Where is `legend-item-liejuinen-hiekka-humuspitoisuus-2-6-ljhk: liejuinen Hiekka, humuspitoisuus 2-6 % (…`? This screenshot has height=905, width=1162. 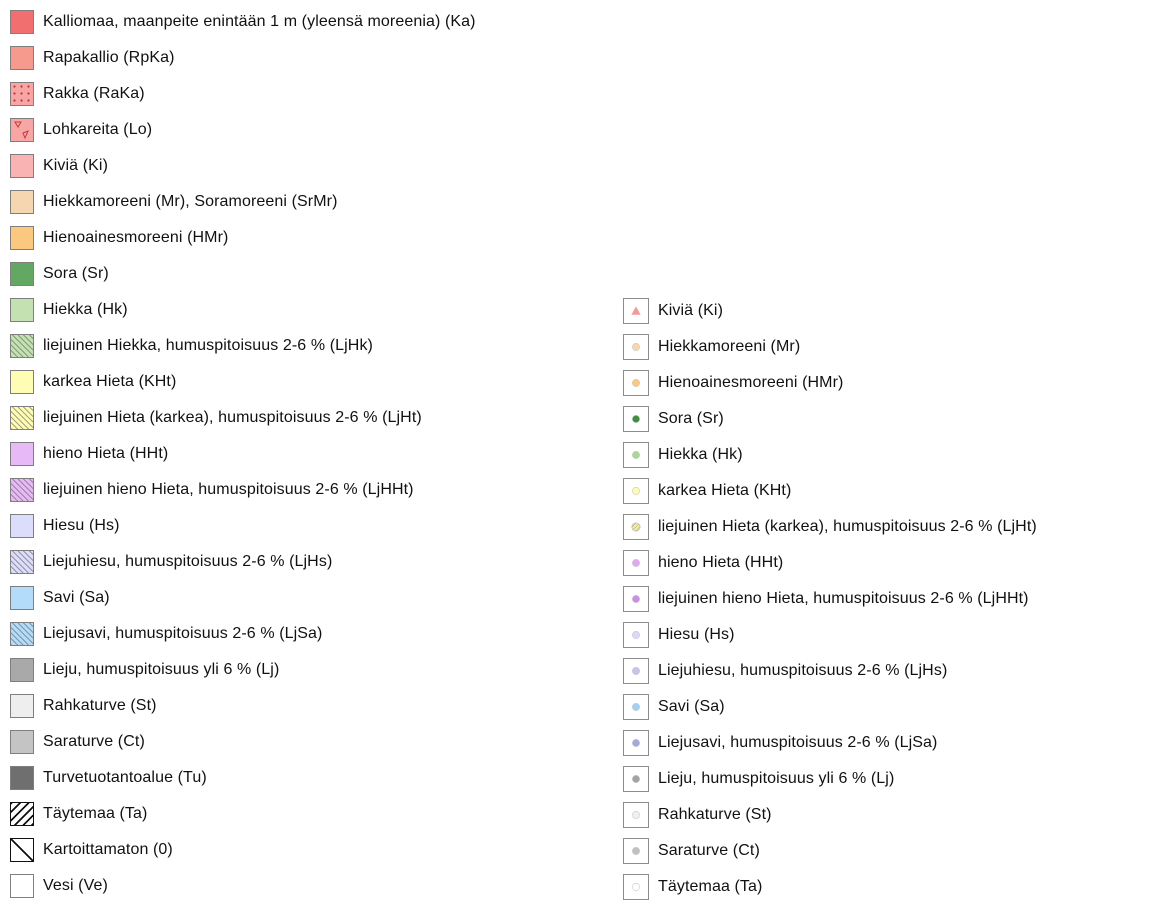
legend-item-liejuinen-hiekka-humuspitoisuus-2-6-ljhk: liejuinen Hiekka, humuspitoisuus 2-6 % (… is located at coordinates (243, 346).